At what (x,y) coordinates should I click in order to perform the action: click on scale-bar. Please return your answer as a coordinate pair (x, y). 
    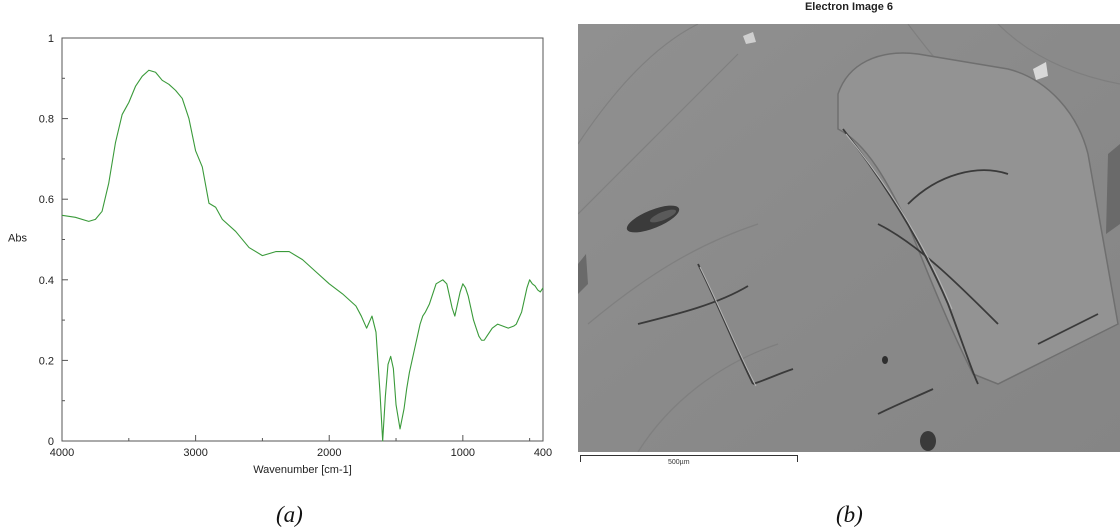
    Looking at the image, I should click on (689, 459).